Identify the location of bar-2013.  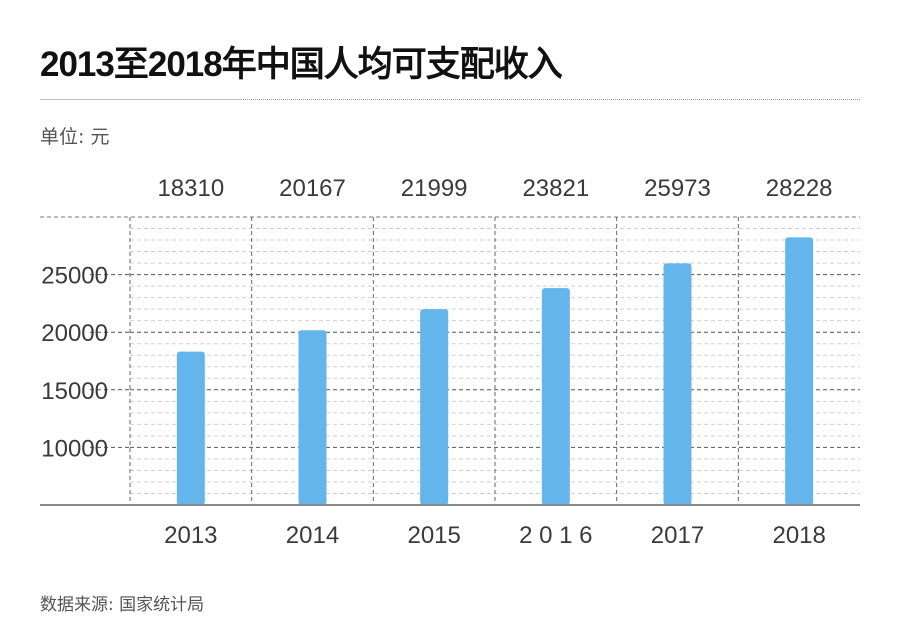
(190, 428).